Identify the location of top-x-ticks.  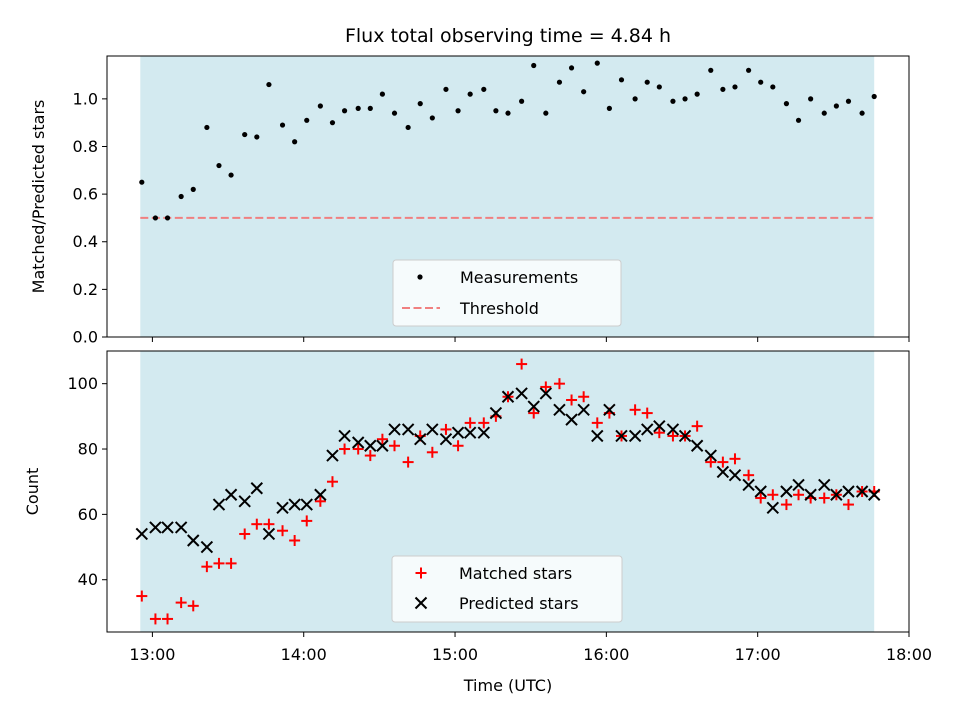
(530, 339).